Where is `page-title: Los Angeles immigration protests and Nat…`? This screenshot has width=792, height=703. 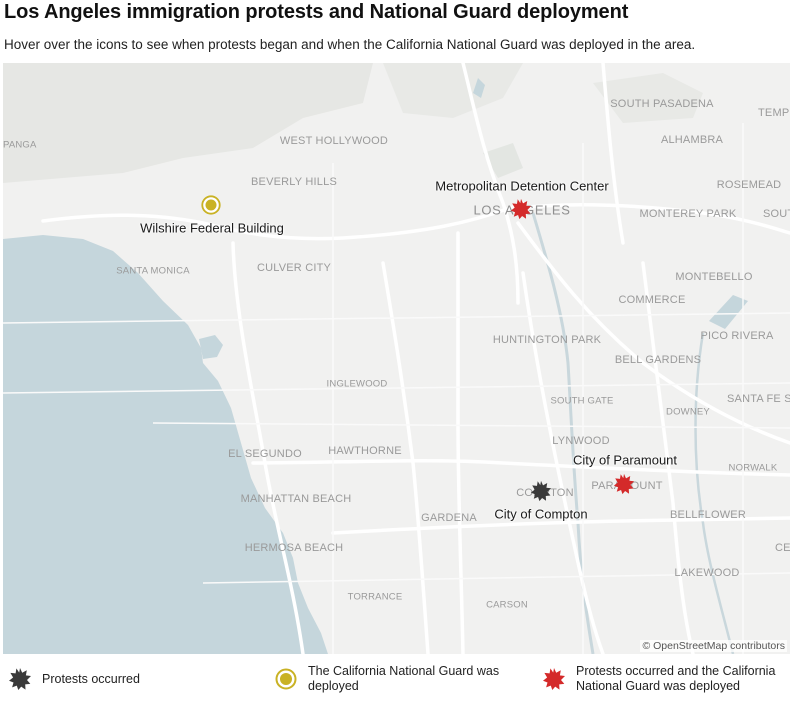 page-title: Los Angeles immigration protests and Nat… is located at coordinates (316, 12).